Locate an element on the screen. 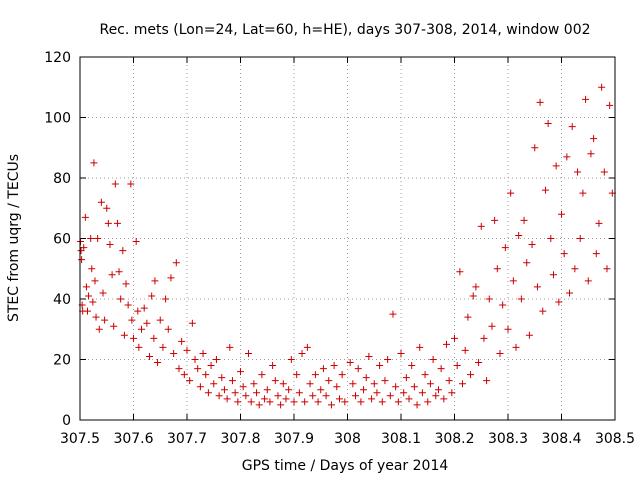 Image resolution: width=640 pixels, height=480 pixels. y-tick-label: 60 is located at coordinates (62, 240).